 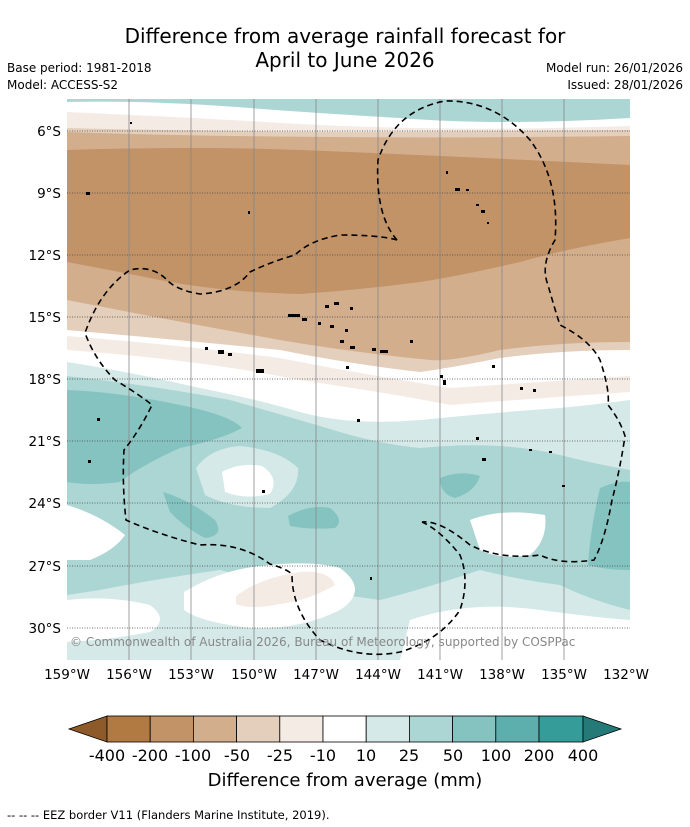 What do you see at coordinates (79, 77) in the screenshot?
I see `meta-left: Base period: 1981-2018 Model: ACCESS-S2` at bounding box center [79, 77].